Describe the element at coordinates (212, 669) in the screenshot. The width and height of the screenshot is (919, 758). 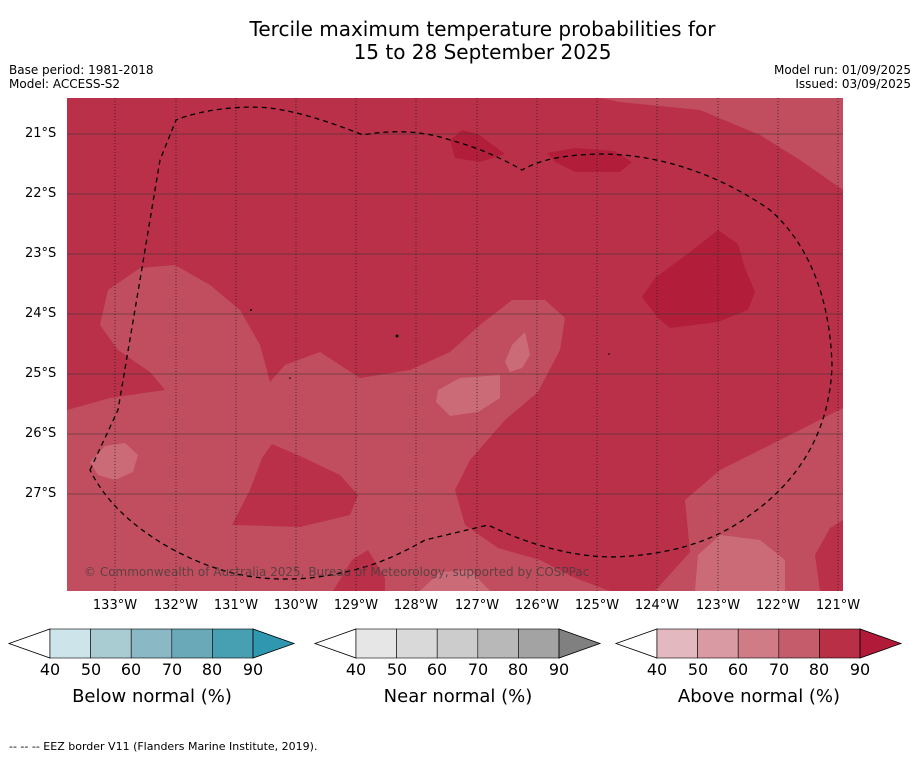
I see `legend-below-tick: 80` at that location.